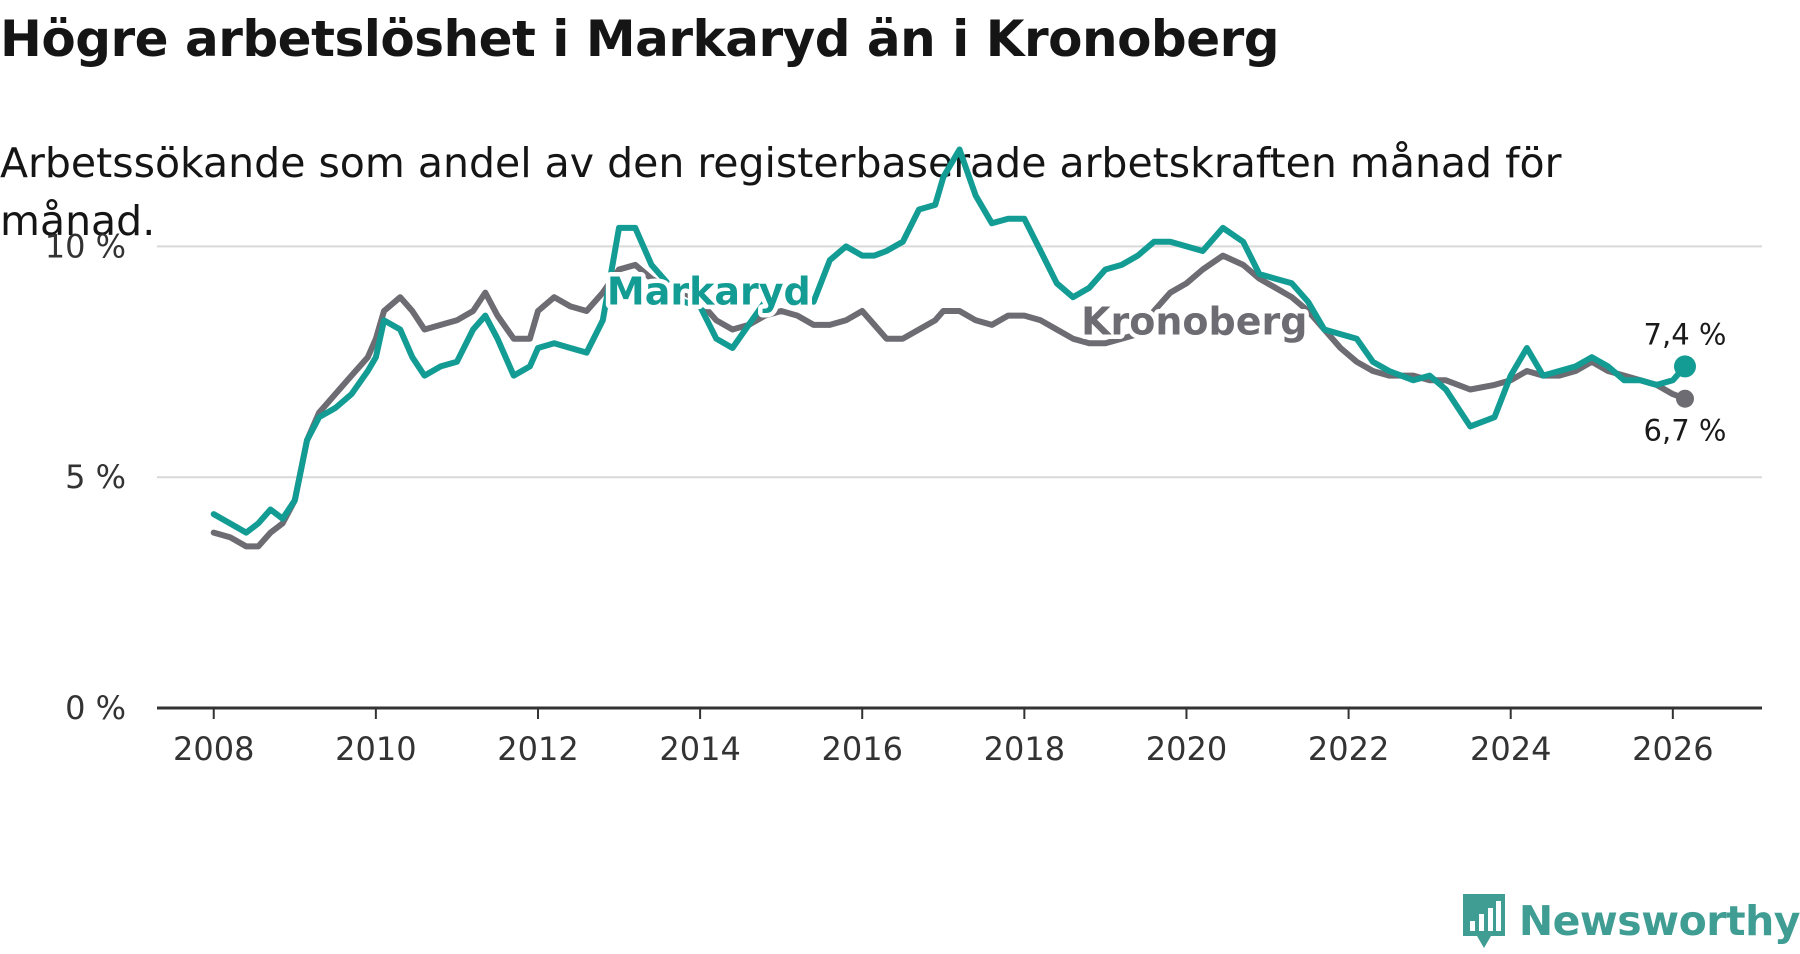 The width and height of the screenshot is (1800, 954). Describe the element at coordinates (959, 737) in the screenshot. I see `x-axis: 2008 2010 2012 2014 2016 2018 2020 2022 2024 2026` at that location.